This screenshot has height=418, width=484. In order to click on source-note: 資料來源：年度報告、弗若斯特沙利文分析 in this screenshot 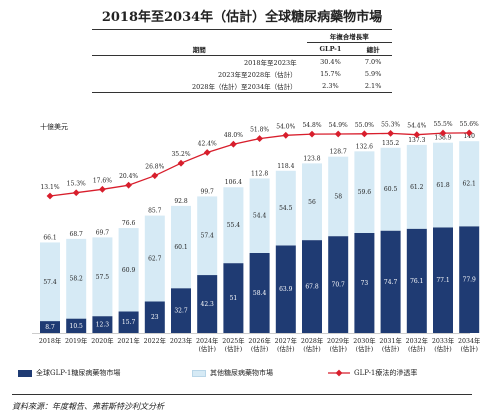, I will do `click(88, 406)`.